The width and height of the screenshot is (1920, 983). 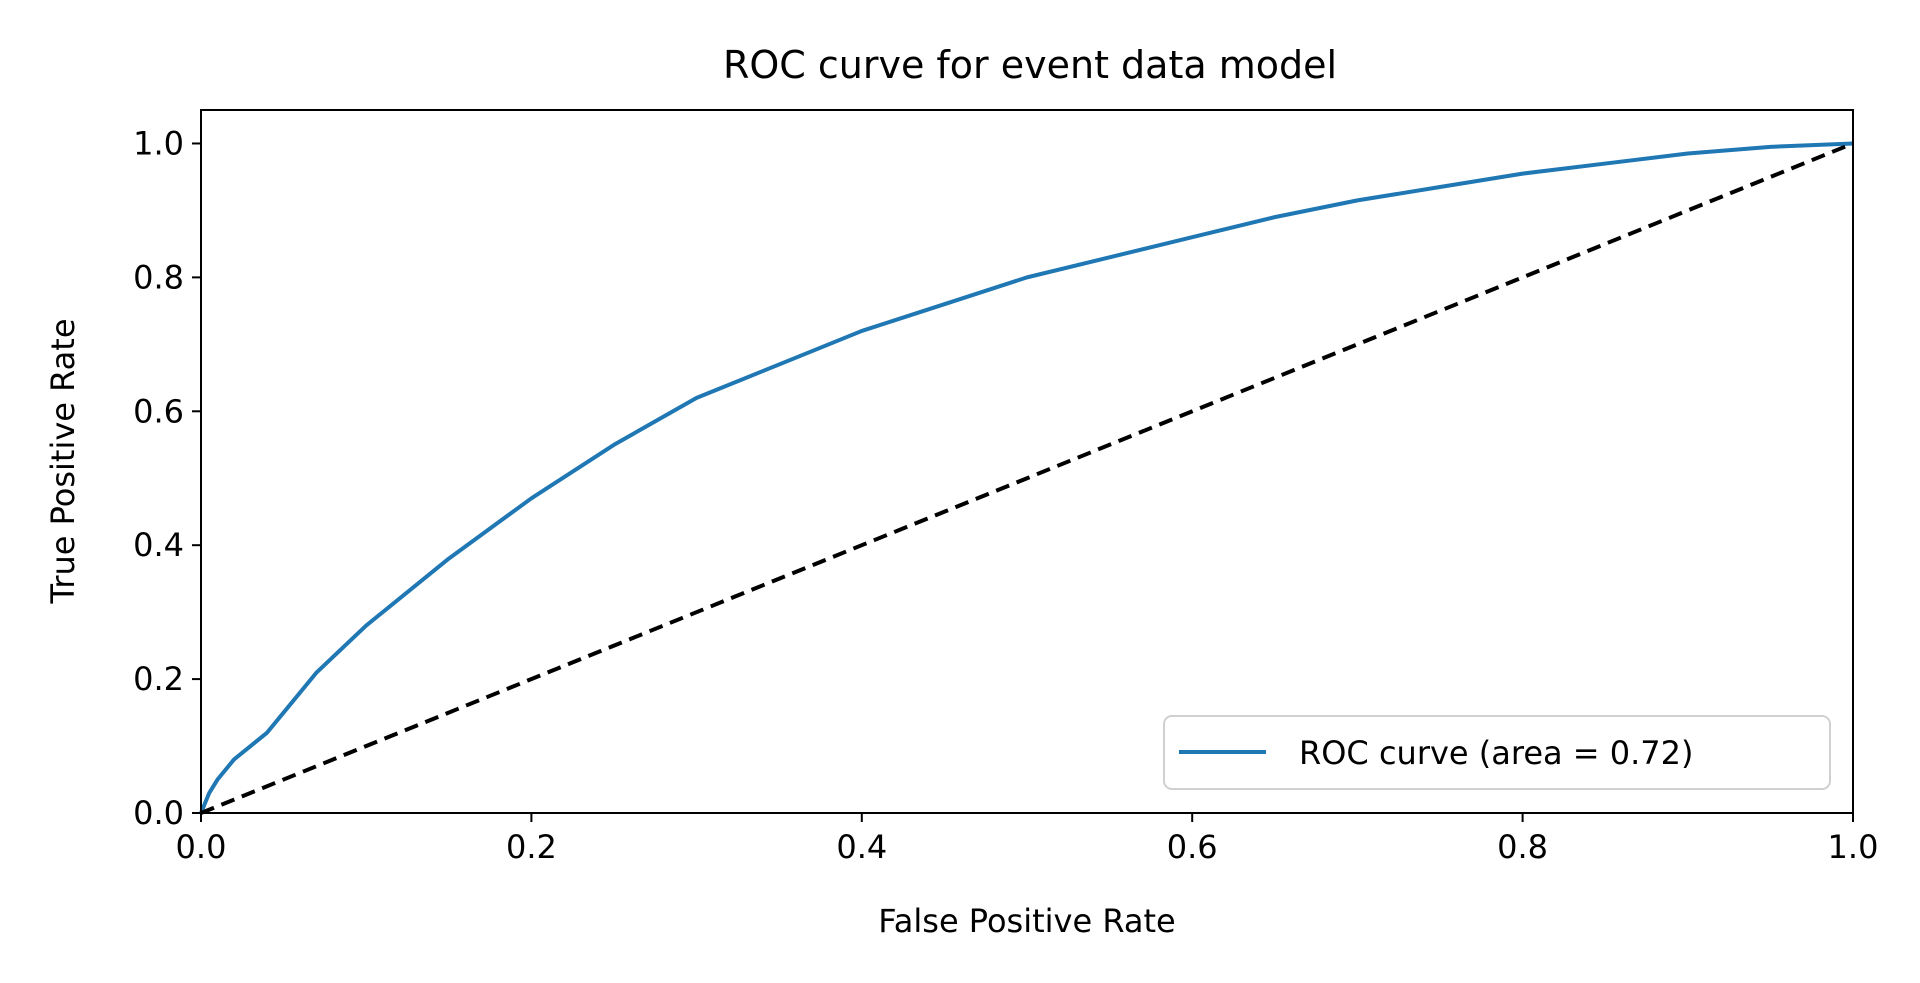 I want to click on y-tick-label: 0.8, so click(x=158, y=277).